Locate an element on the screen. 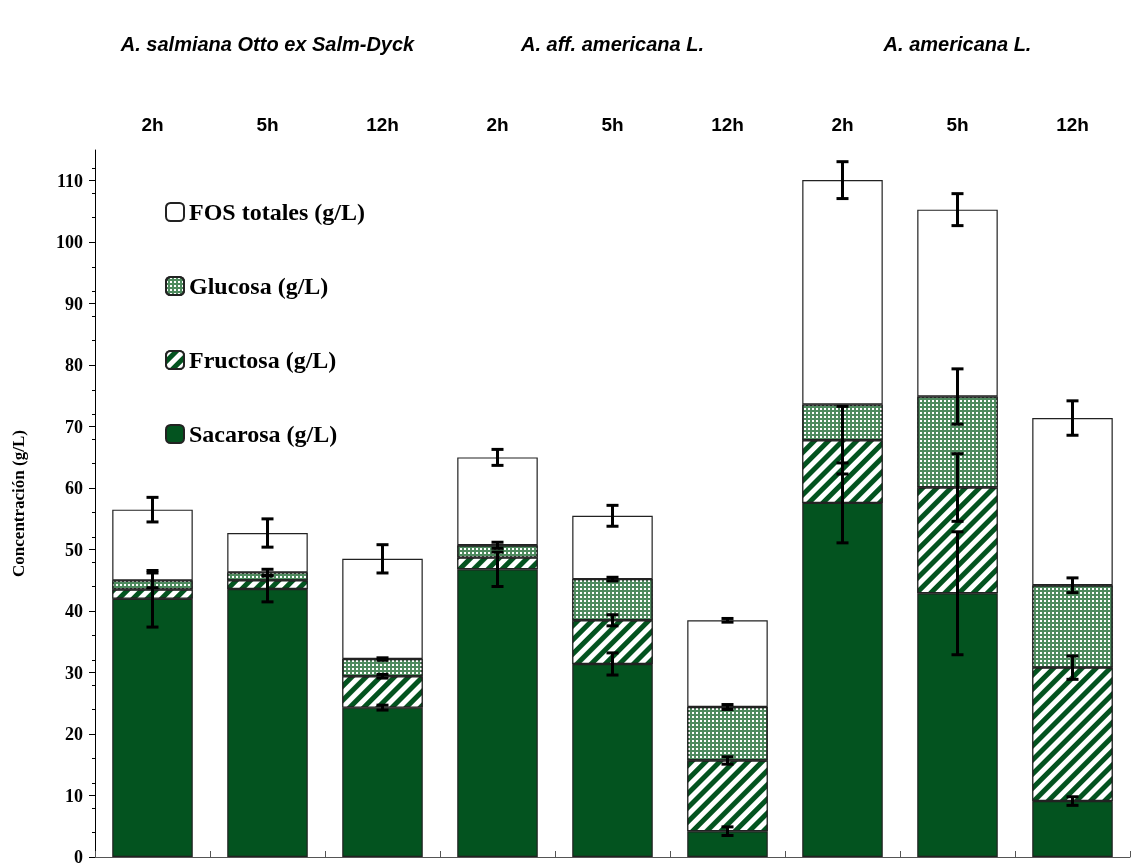 The width and height of the screenshot is (1140, 867). text: A. aff. americana L. is located at coordinates (612, 44).